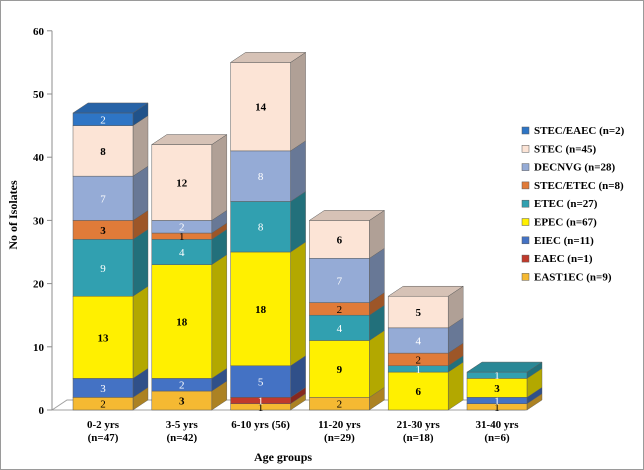 The image size is (644, 470). I want to click on legend-label: EAEC (n=1), so click(563, 259).